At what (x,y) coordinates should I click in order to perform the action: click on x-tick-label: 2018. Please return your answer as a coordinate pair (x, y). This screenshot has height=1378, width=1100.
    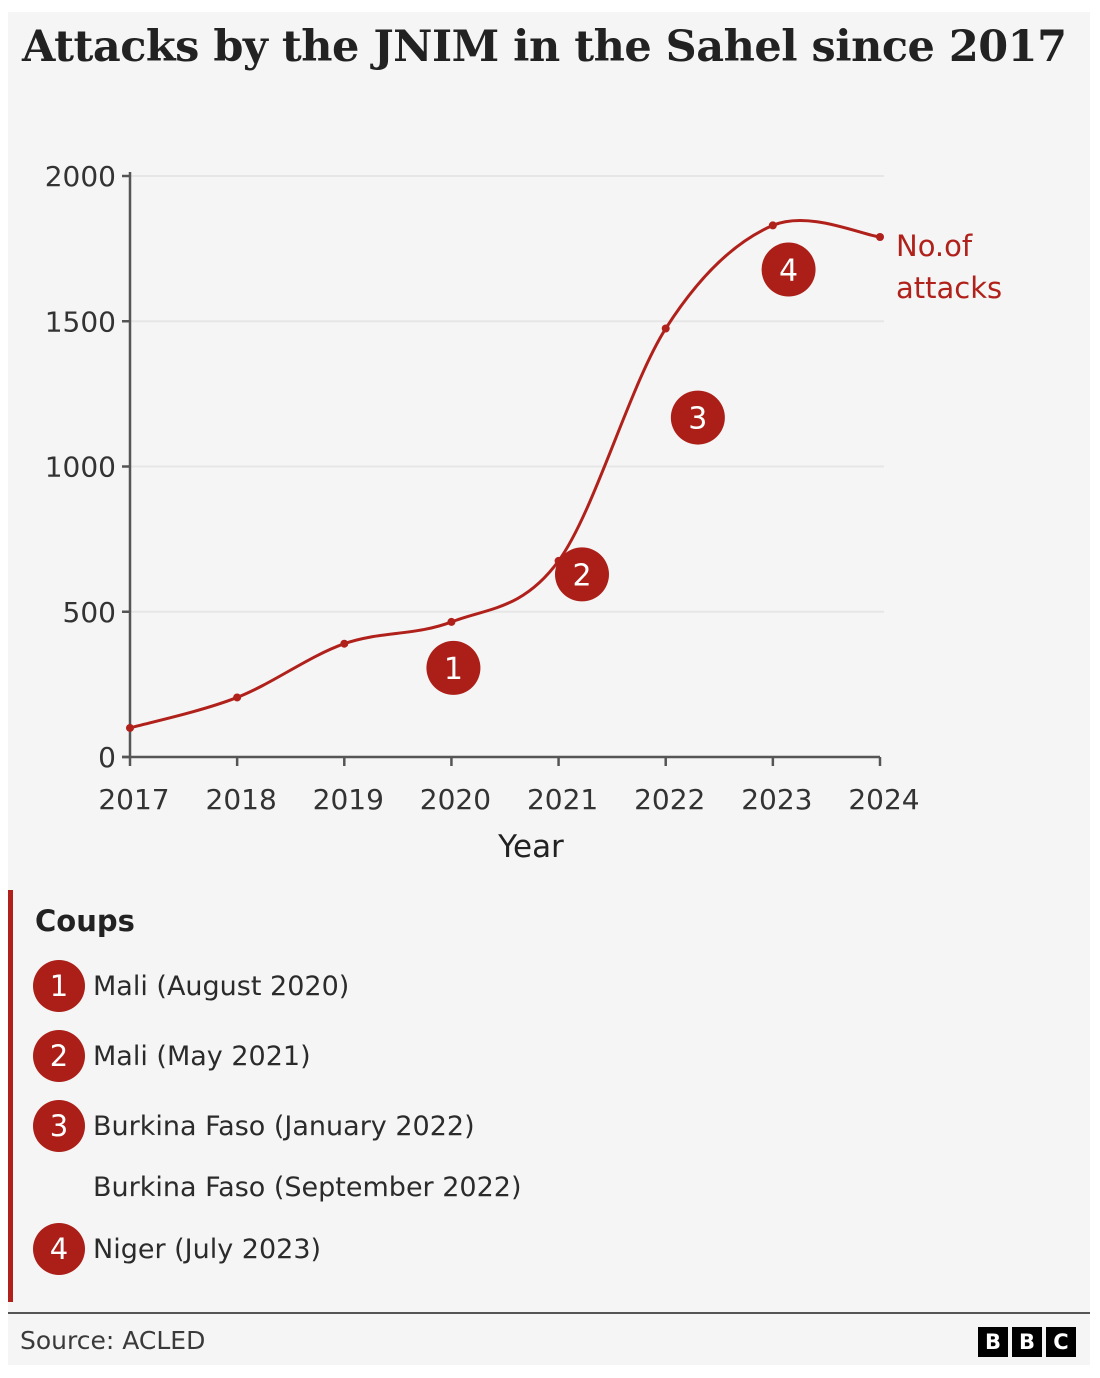
    Looking at the image, I should click on (241, 799).